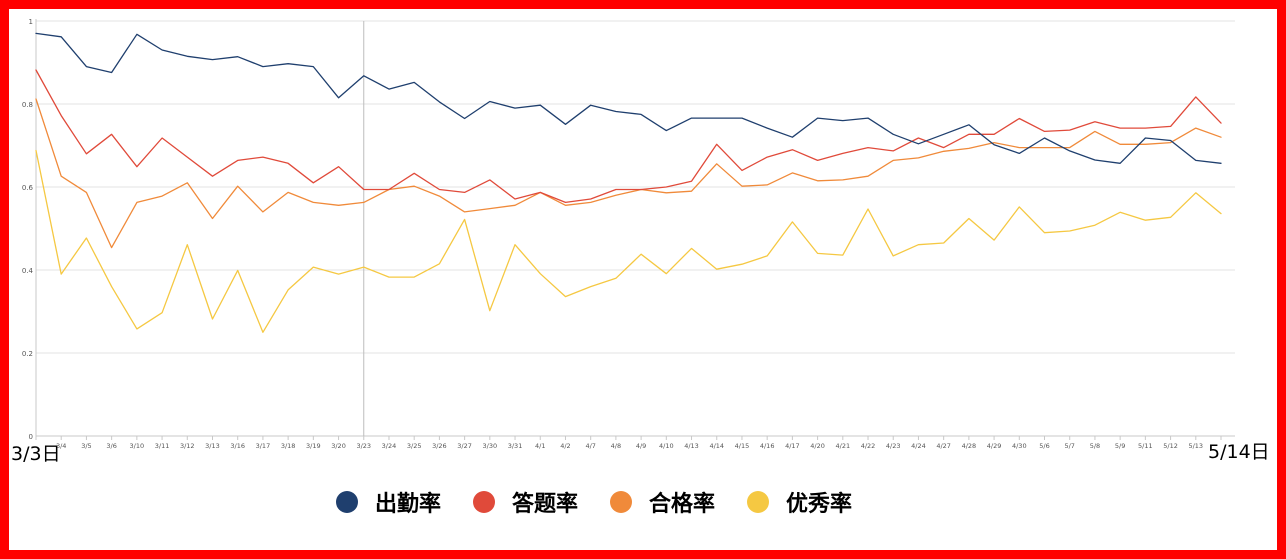  Describe the element at coordinates (363, 446) in the screenshot. I see `x-tick-label-13: 3/23` at that location.